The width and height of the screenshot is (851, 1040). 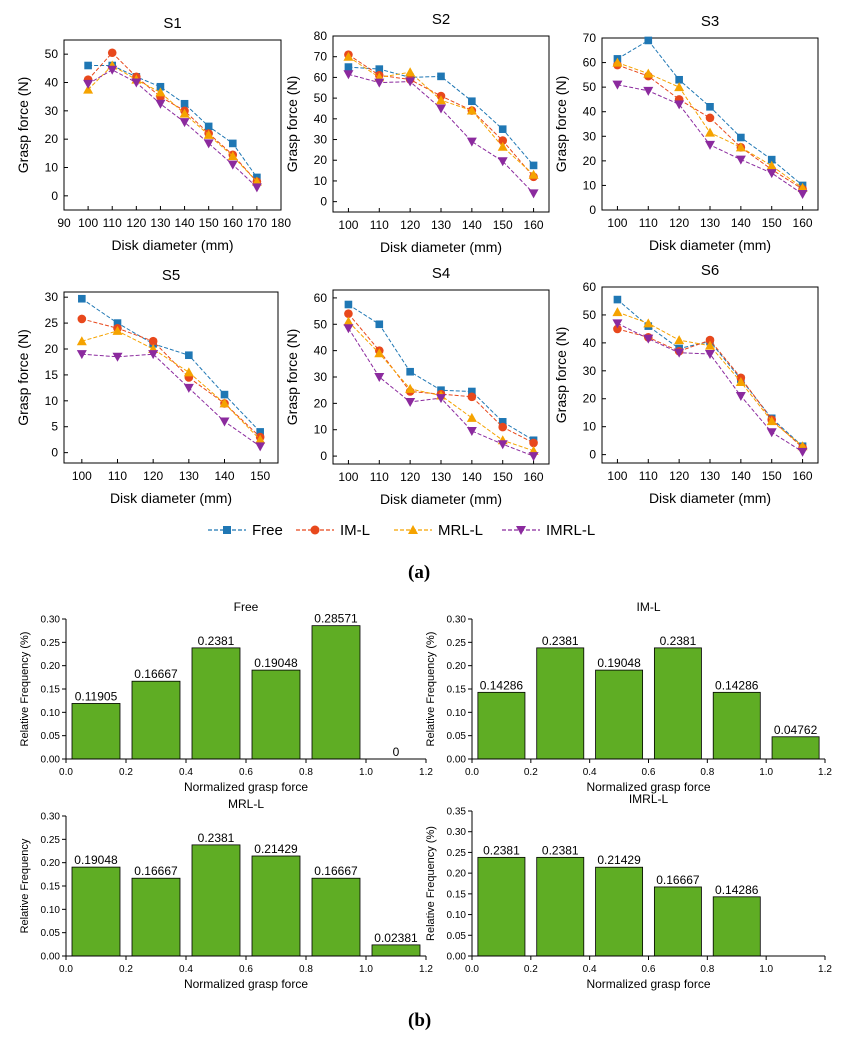 I want to click on bar-value-label: 0.16667, so click(x=156, y=871).